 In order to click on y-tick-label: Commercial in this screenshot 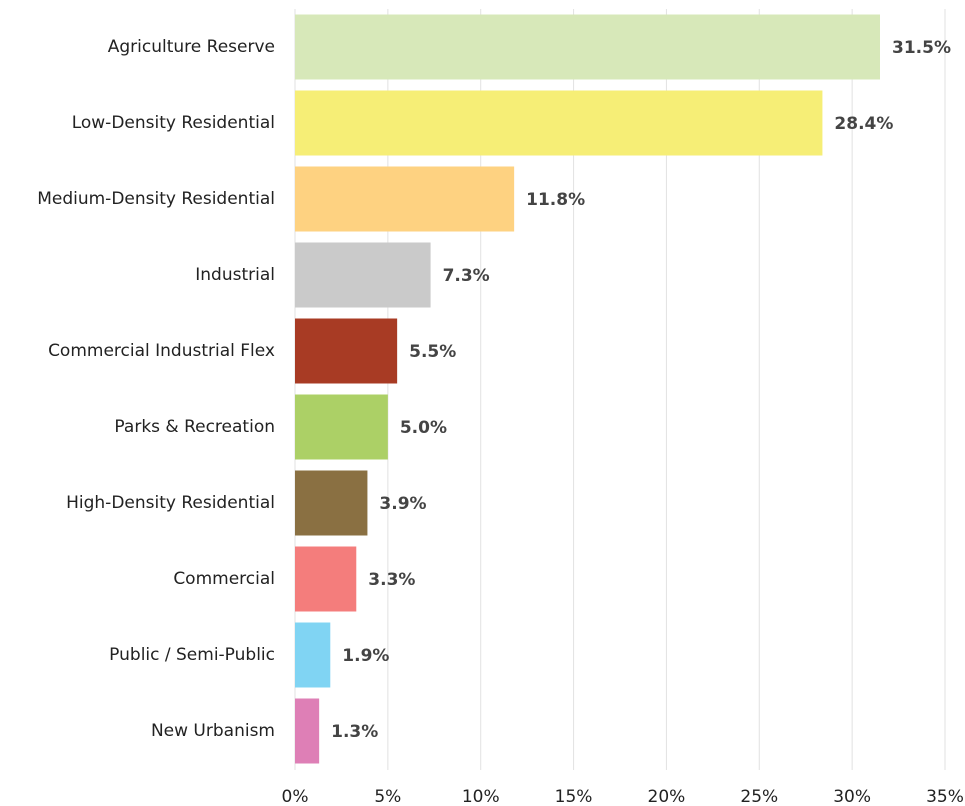, I will do `click(224, 579)`.